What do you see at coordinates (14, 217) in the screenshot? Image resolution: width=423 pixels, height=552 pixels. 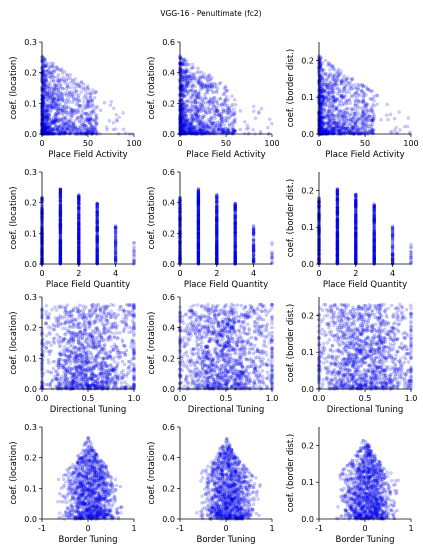 I see `y-axis-label: coef. (location)` at bounding box center [14, 217].